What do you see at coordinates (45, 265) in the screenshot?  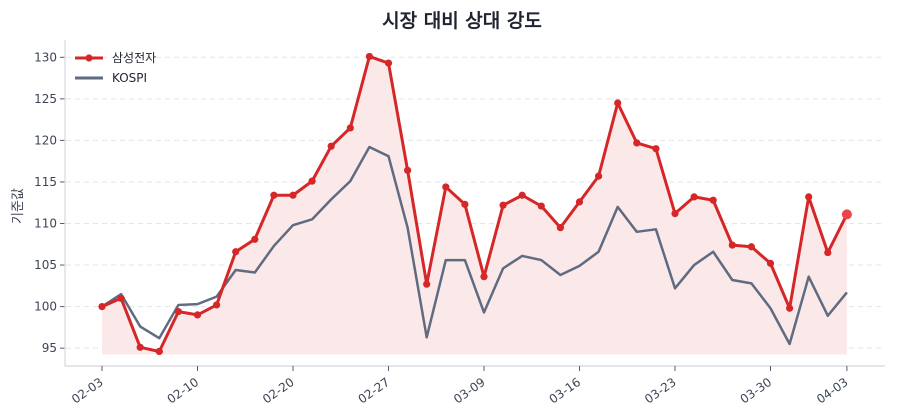 I see `y-tick-label: 105` at bounding box center [45, 265].